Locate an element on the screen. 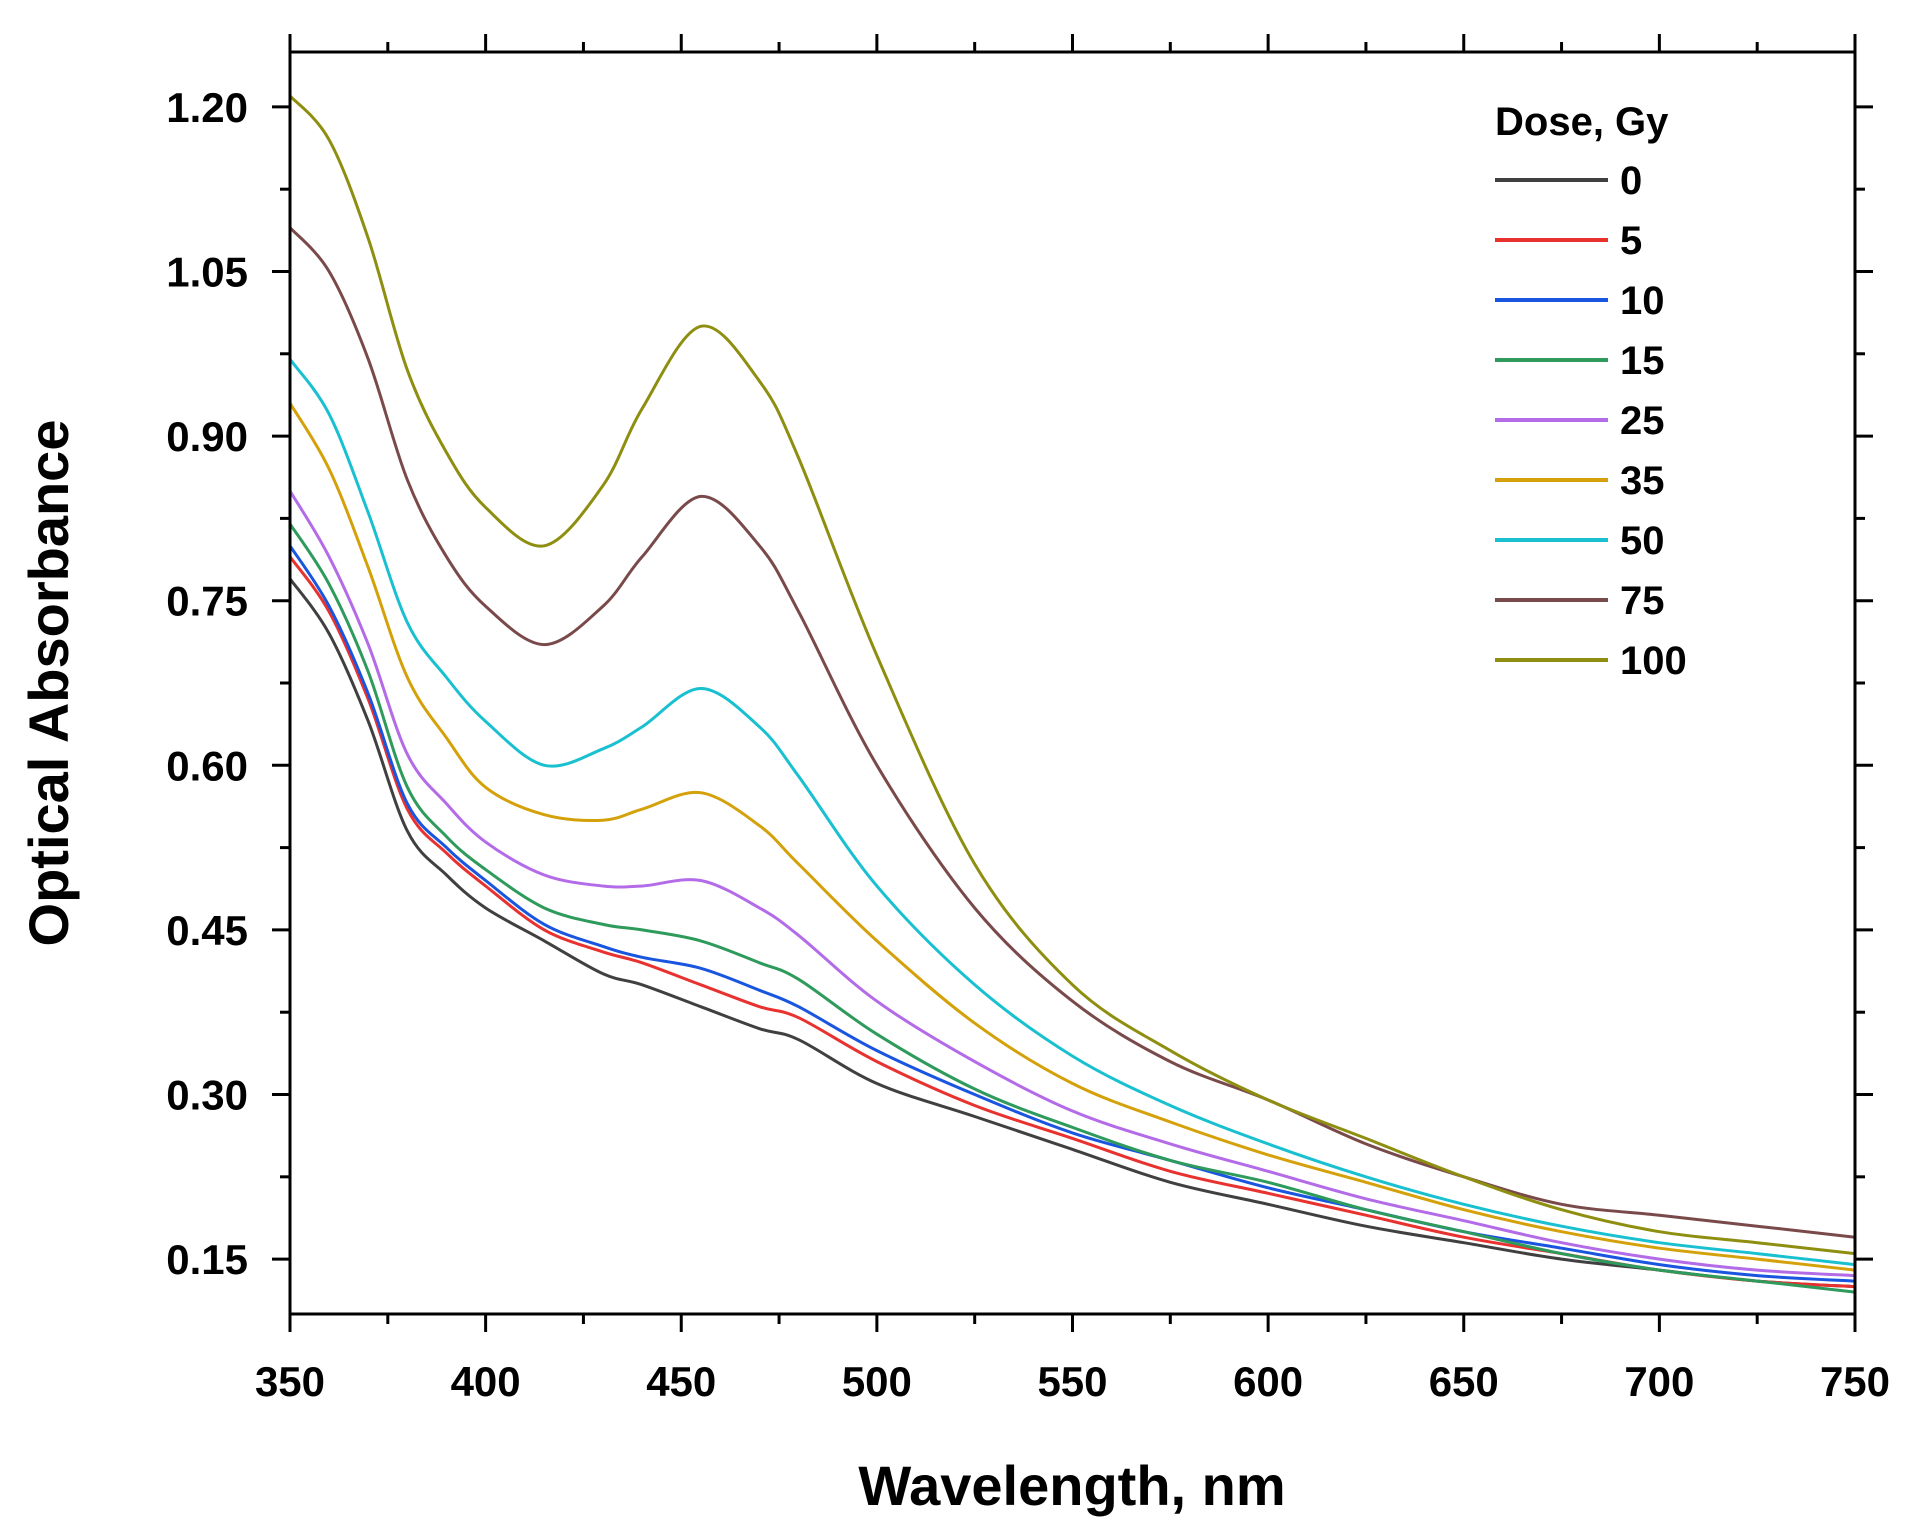 This screenshot has width=1905, height=1530. legend-label-25: 25 is located at coordinates (1642, 421).